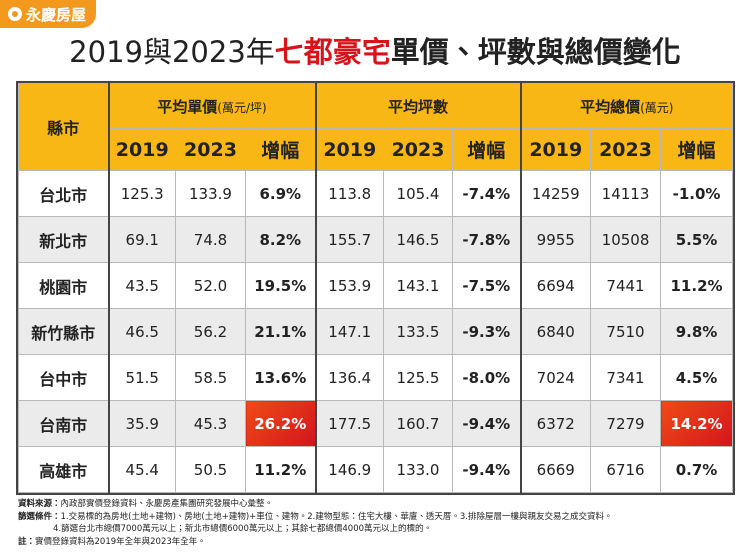 Image resolution: width=750 pixels, height=558 pixels. I want to click on note-line: 資料來源：內政部實價登錄資料、永慶房產集團研究發展中心彙整。, so click(315, 504).